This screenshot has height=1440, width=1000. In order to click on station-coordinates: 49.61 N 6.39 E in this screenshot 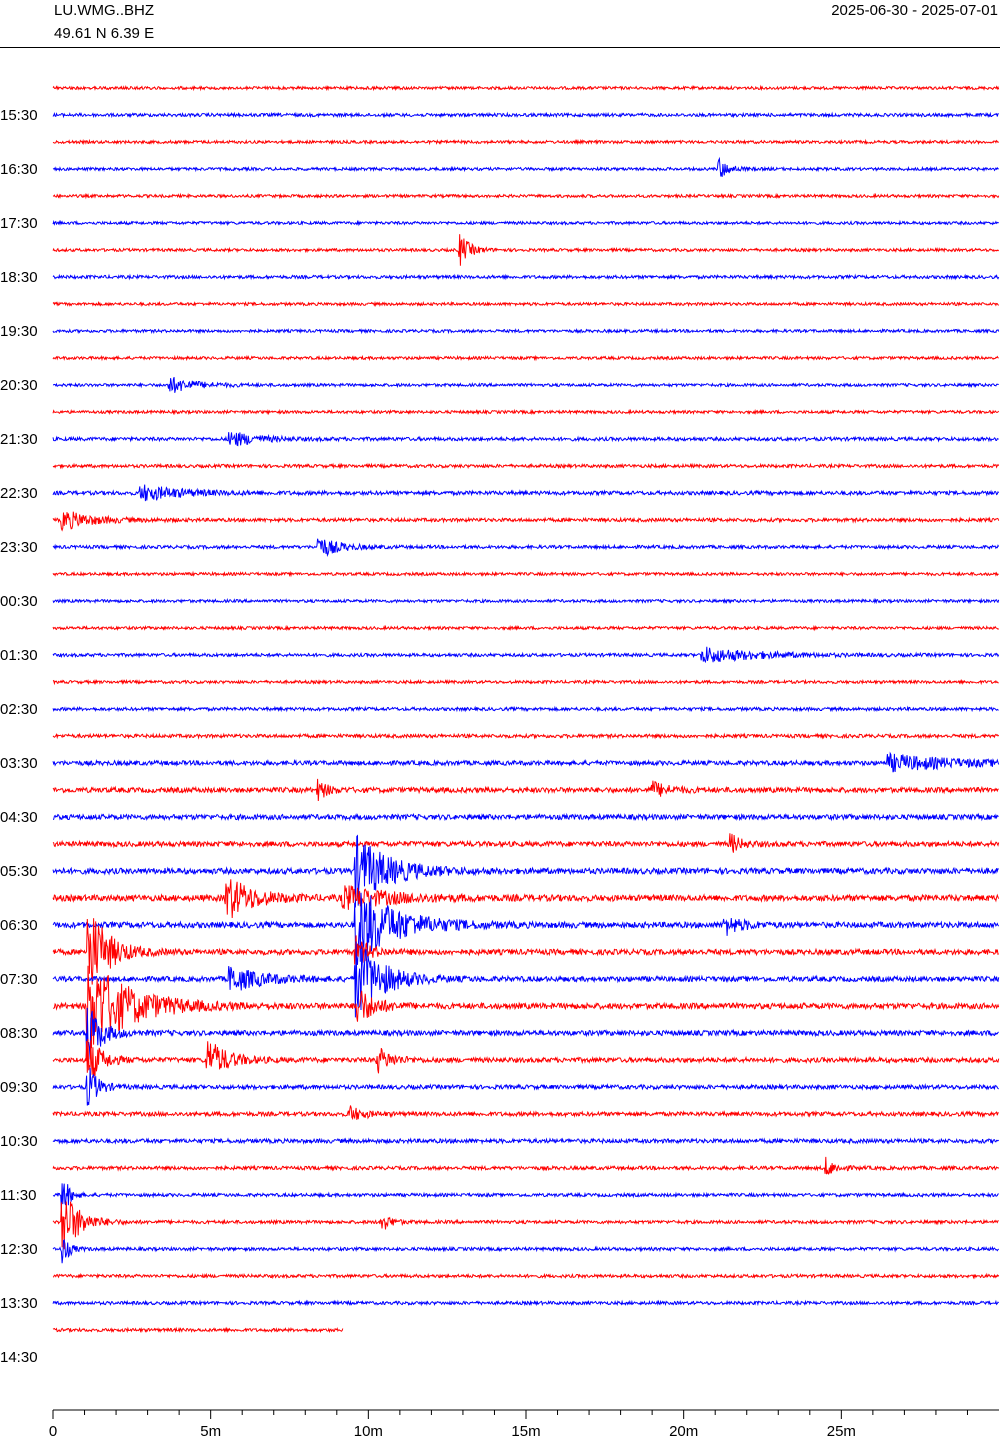, I will do `click(104, 33)`.